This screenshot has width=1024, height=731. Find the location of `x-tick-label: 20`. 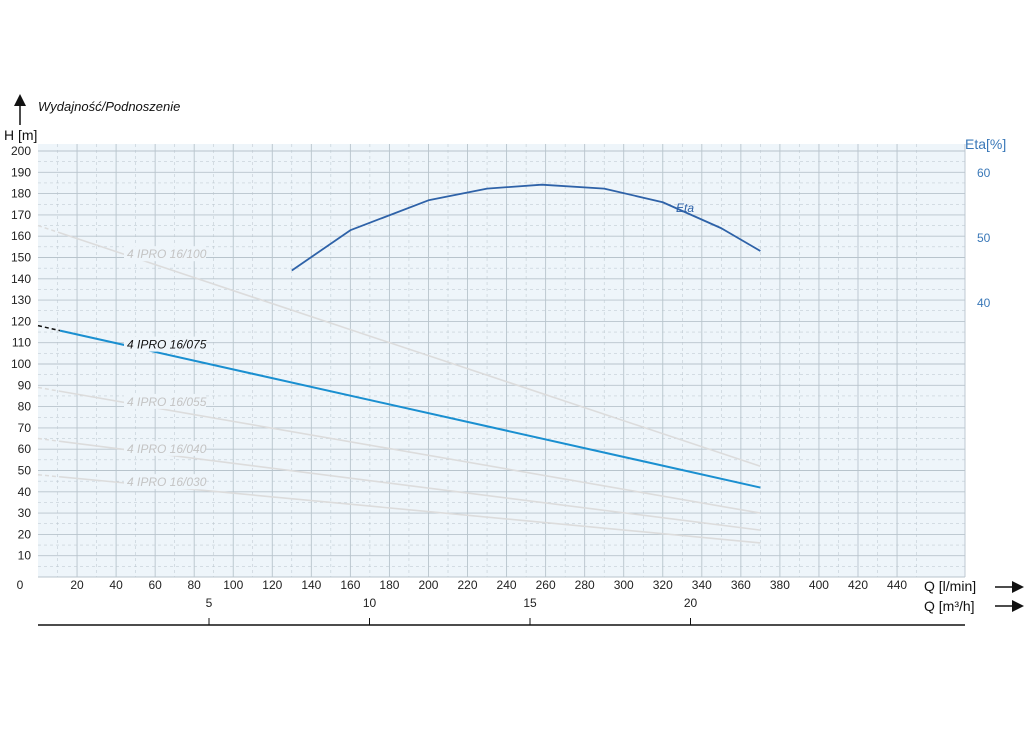

x-tick-label: 20 is located at coordinates (77, 585).